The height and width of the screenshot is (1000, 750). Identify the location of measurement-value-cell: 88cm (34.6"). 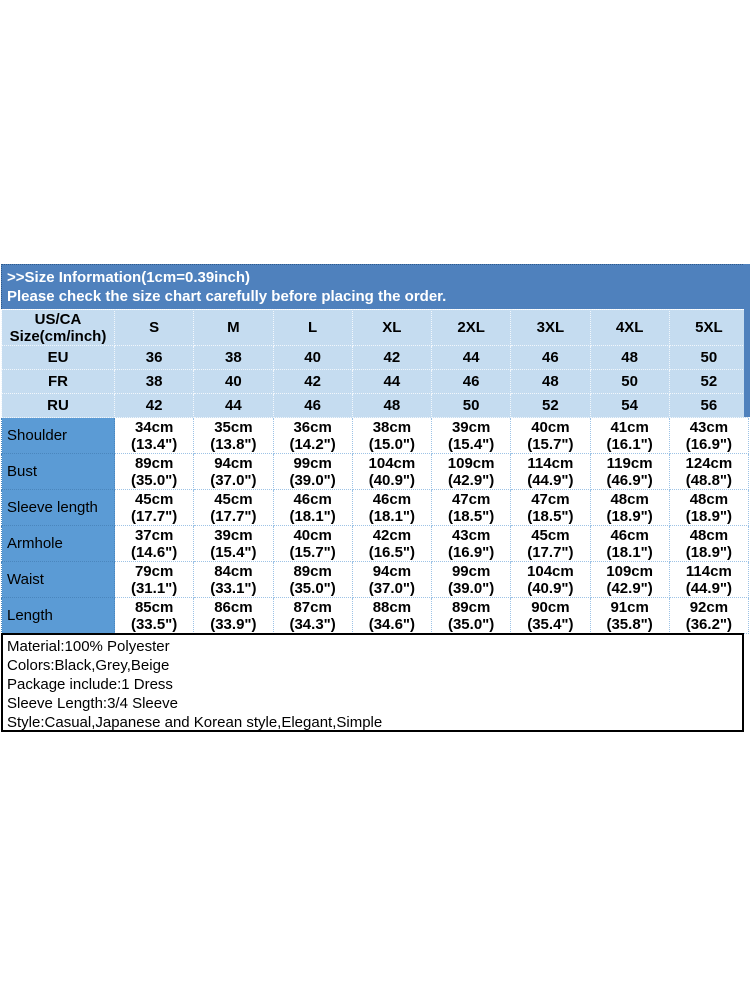
(392, 615).